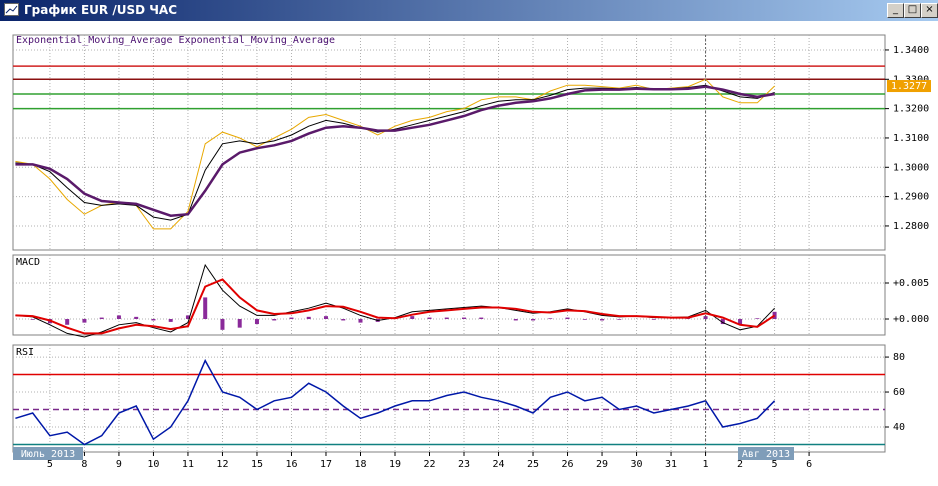  I want to click on maximize-button: □, so click(912, 10).